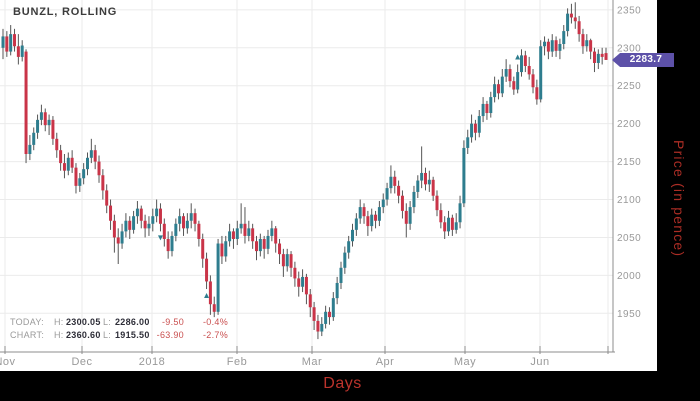 The width and height of the screenshot is (700, 401). I want to click on chart-change: -63.90, so click(170, 335).